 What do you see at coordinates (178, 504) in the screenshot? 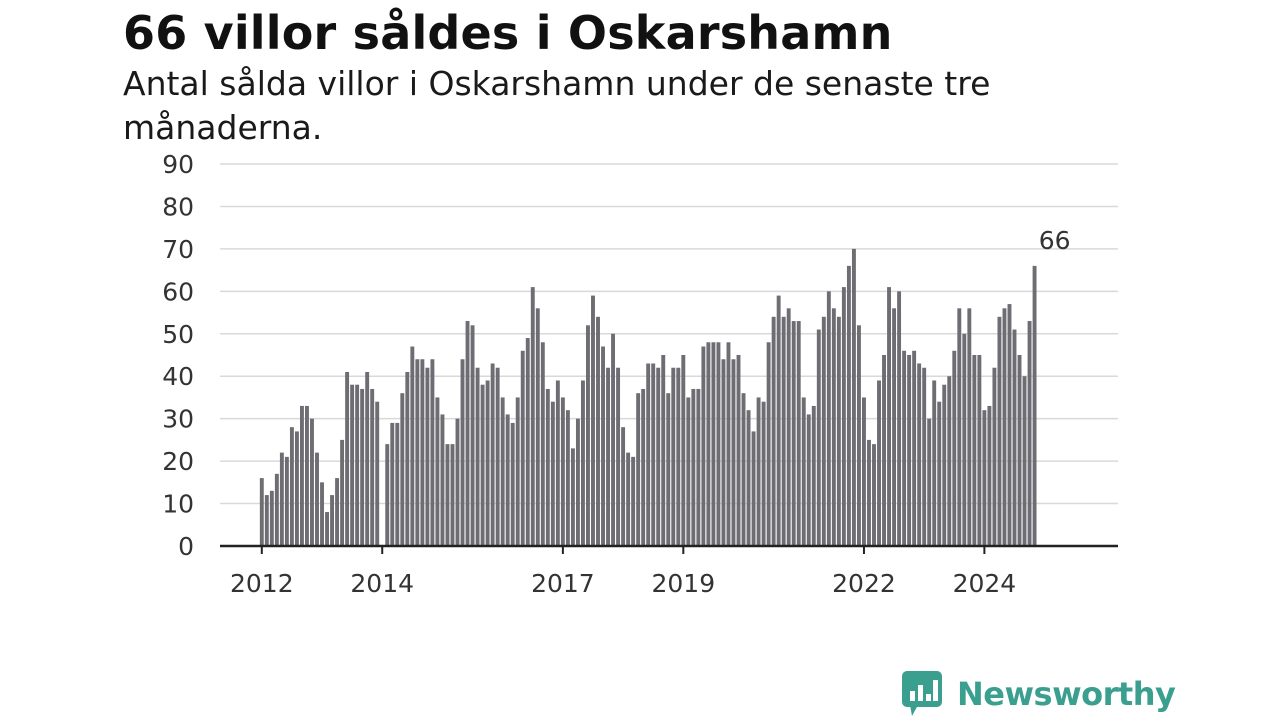
I see `y-tick-label: 10` at bounding box center [178, 504].